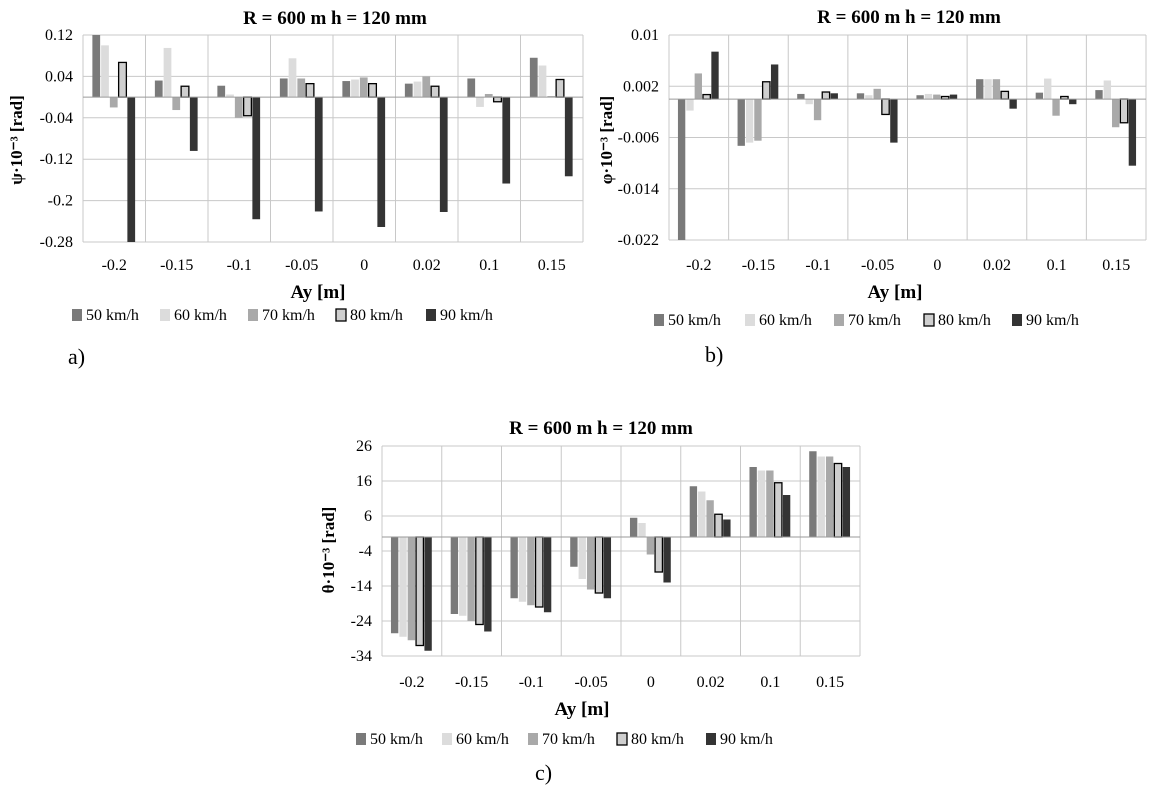  Describe the element at coordinates (489, 265) in the screenshot. I see `x-tick-label: 0.1` at that location.